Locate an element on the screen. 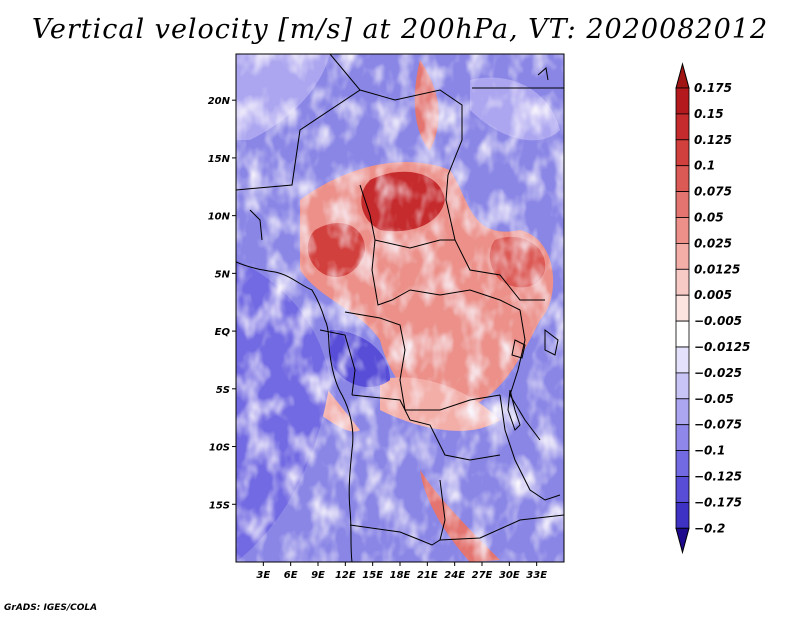 The width and height of the screenshot is (800, 618). colorbar-min-arrow is located at coordinates (682, 541).